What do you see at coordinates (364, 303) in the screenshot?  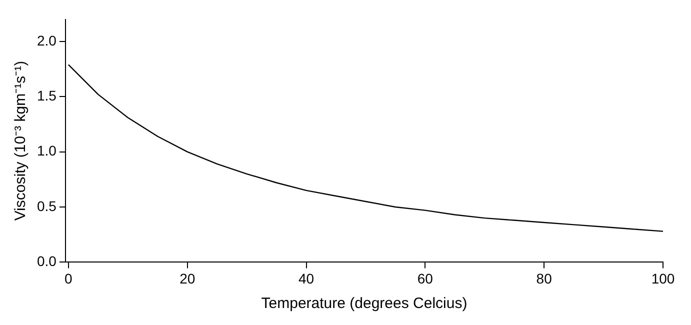 I see `x-axis-title: Temperature (degrees Celcius)` at bounding box center [364, 303].